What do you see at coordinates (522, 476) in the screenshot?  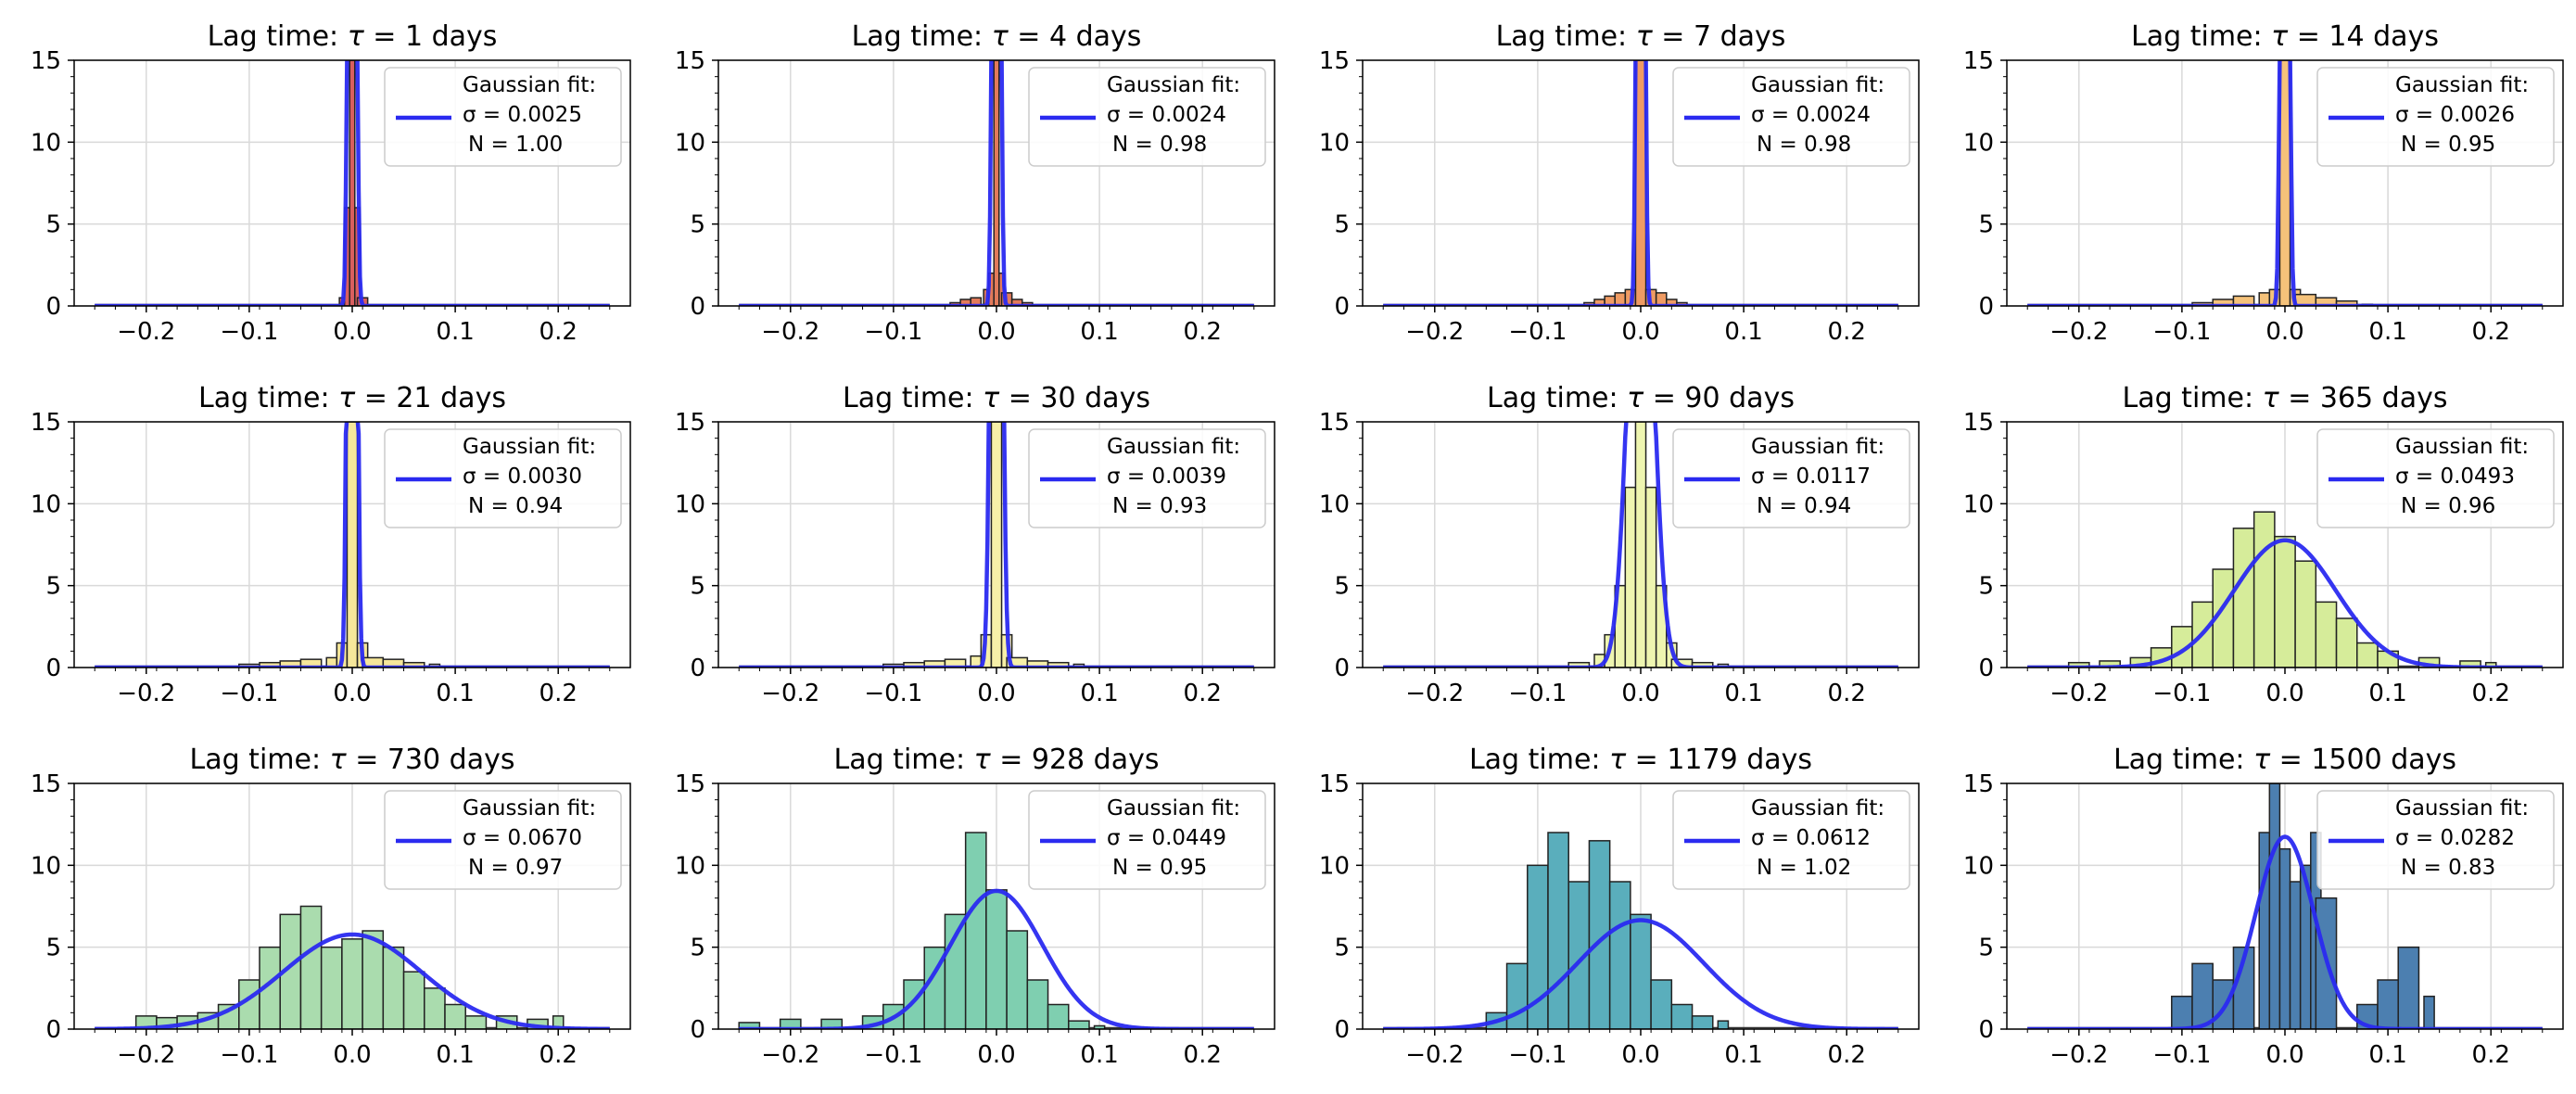 I see `legend-sigma: σ = 0.0030` at bounding box center [522, 476].